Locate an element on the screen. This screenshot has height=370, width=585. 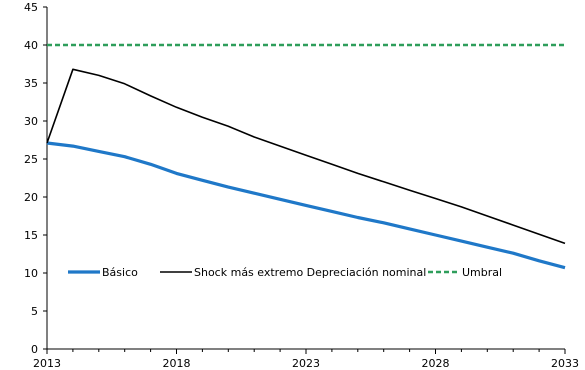
x-tick-label: 2018 is located at coordinates (177, 363).